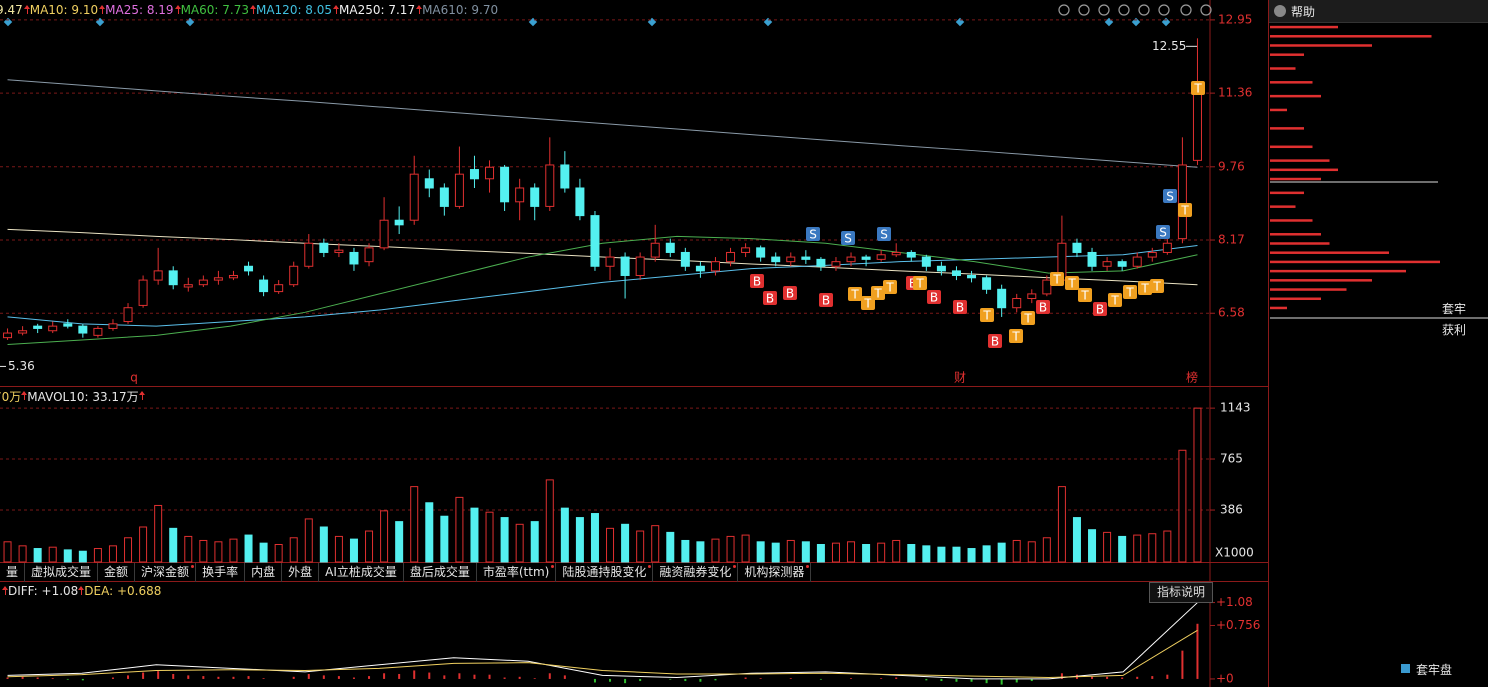 Image resolution: width=1488 pixels, height=687 pixels. I want to click on macd-bars, so click(602, 643).